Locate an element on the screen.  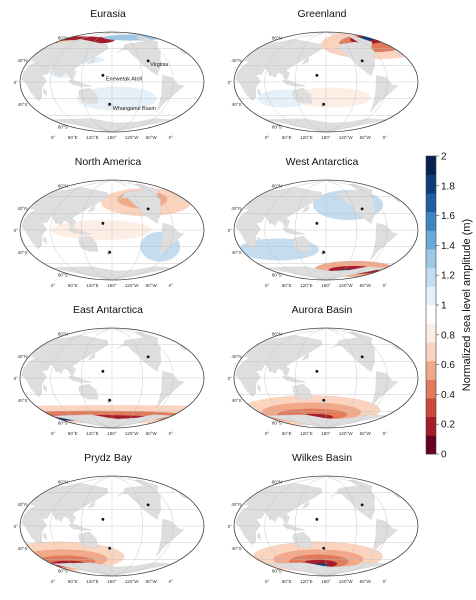
site-label: Whanganui Basin is located at coordinates (134, 109).